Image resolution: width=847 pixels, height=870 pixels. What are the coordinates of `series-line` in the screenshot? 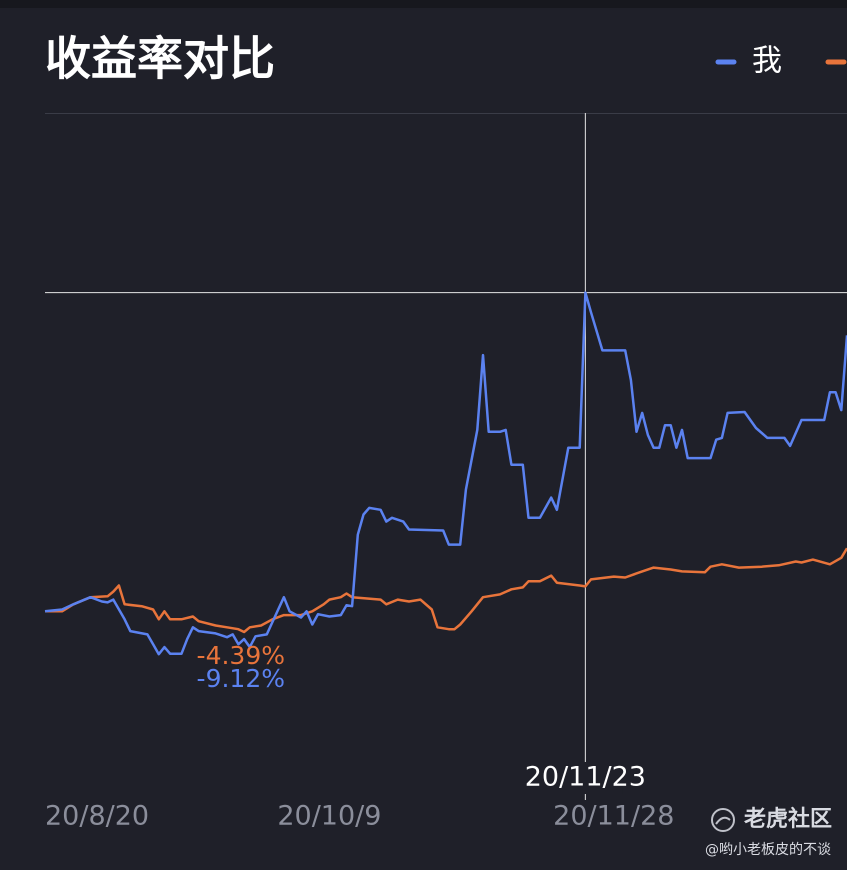 It's located at (446, 590).